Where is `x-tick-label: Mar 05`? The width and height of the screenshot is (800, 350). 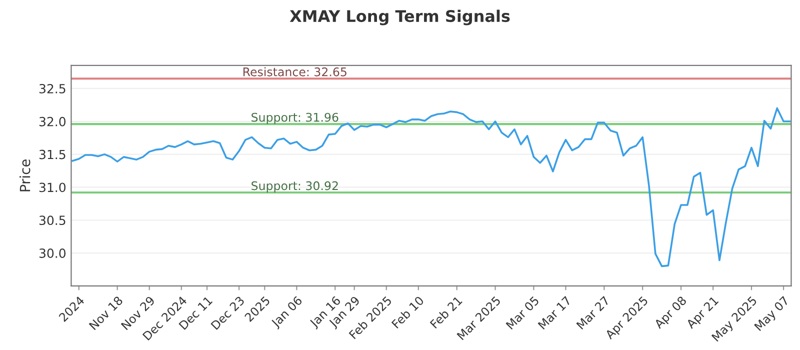
x-tick-label: Mar 05 is located at coordinates (523, 313).